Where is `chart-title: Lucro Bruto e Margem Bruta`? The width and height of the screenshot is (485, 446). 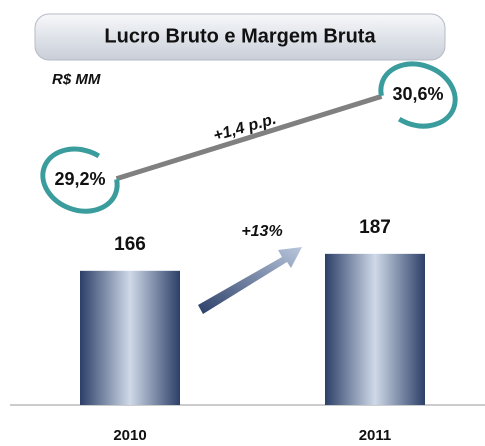
chart-title: Lucro Bruto e Margem Bruta is located at coordinates (240, 36).